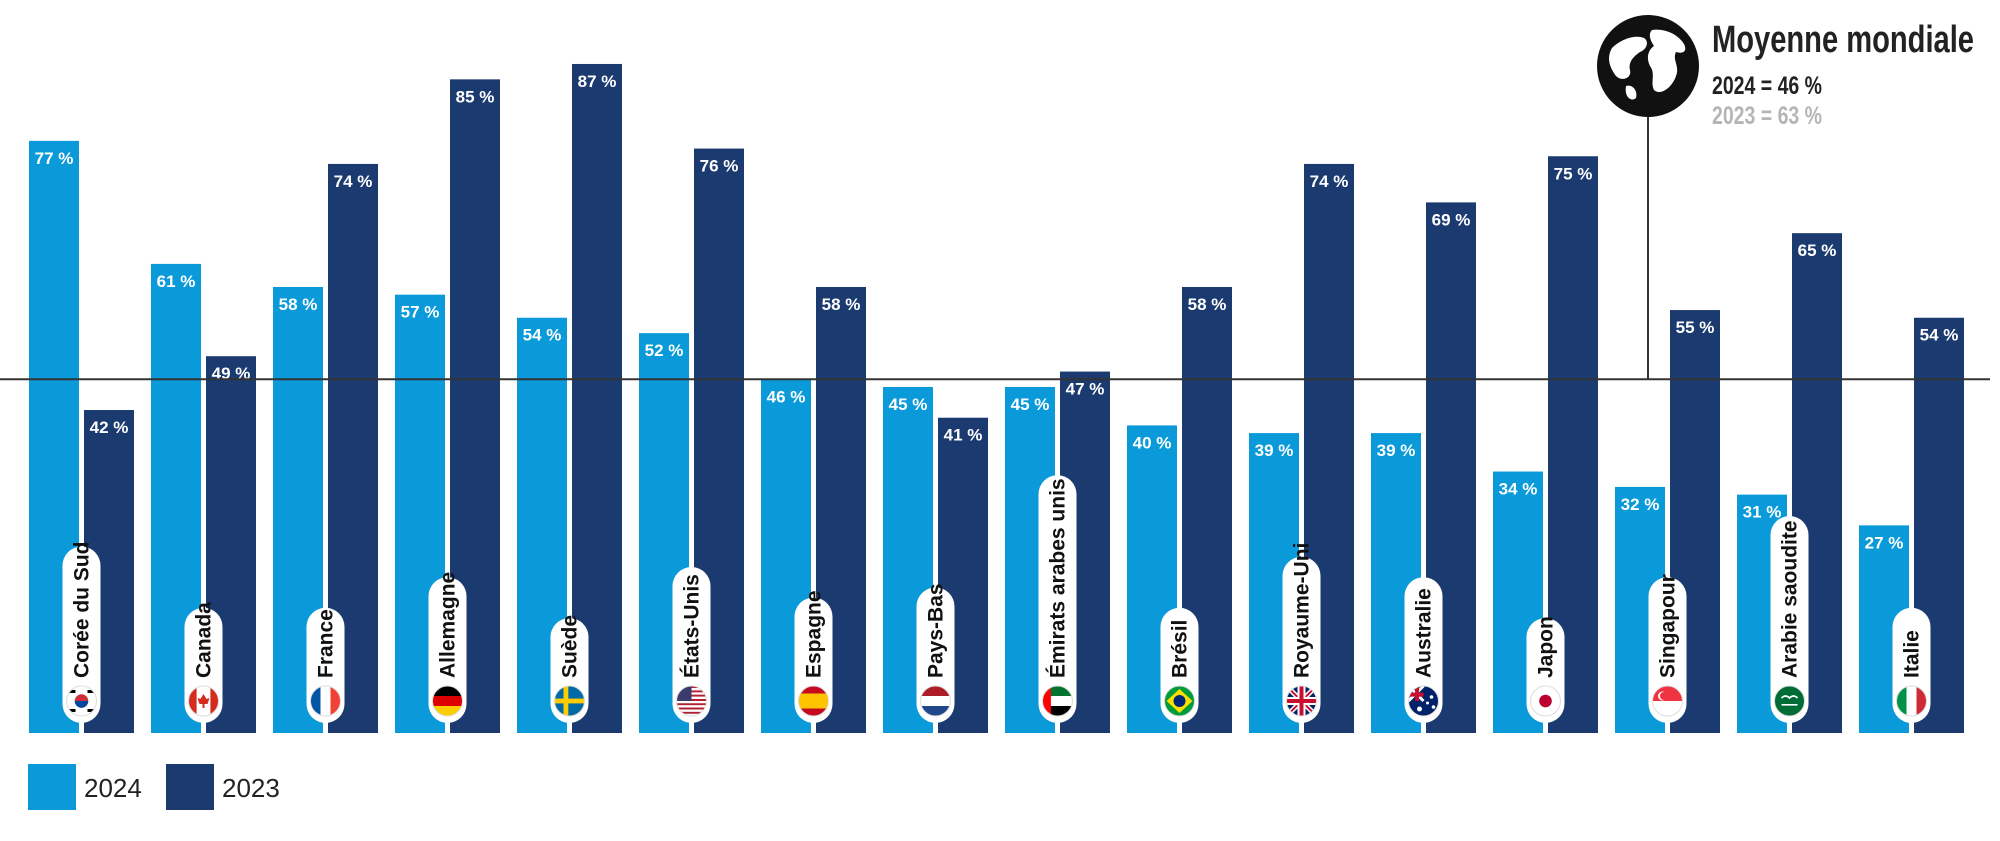 Image resolution: width=2000 pixels, height=841 pixels. I want to click on country-label: Royaume-Uni, so click(1301, 633).